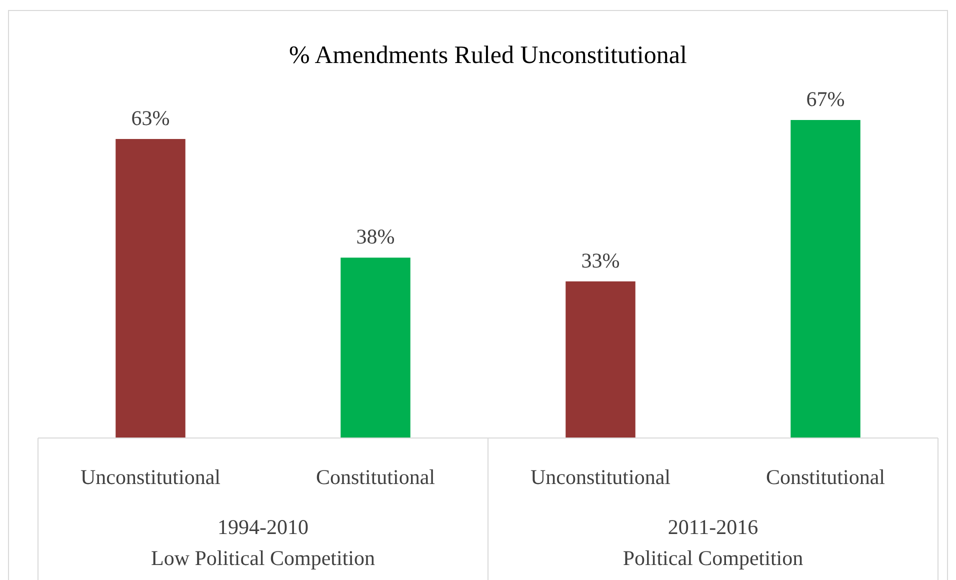 This screenshot has width=956, height=580. Describe the element at coordinates (600, 260) in the screenshot. I see `data-label: 33%` at that location.